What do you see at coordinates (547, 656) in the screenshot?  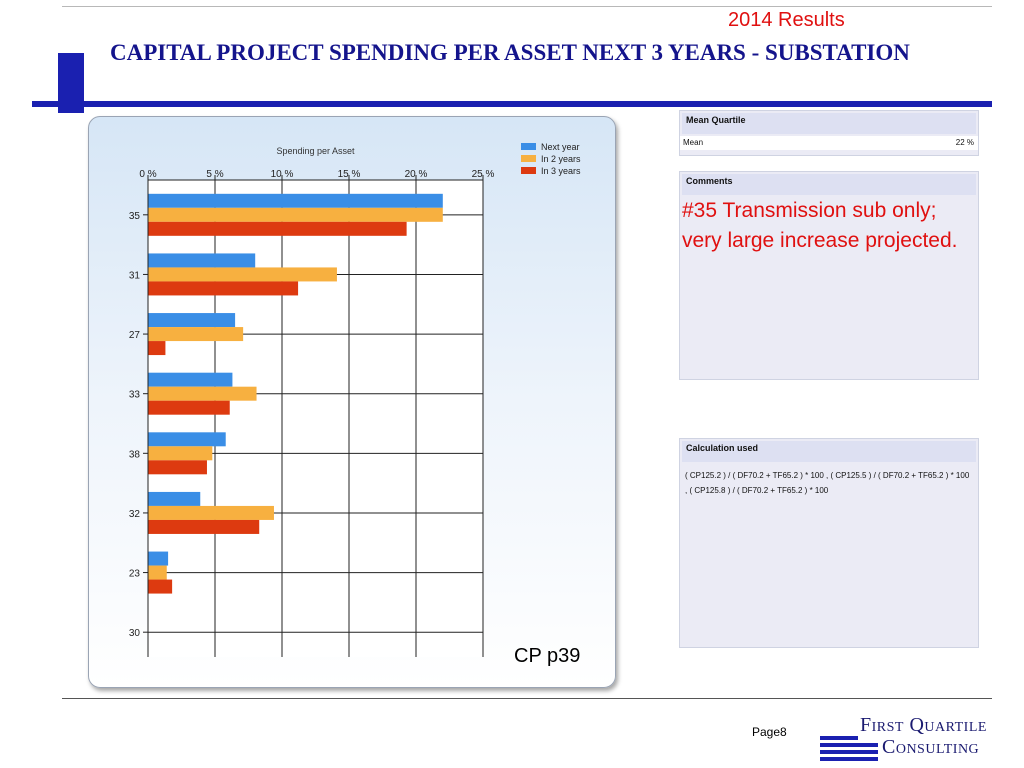 I see `chart-note: CP p39` at bounding box center [547, 656].